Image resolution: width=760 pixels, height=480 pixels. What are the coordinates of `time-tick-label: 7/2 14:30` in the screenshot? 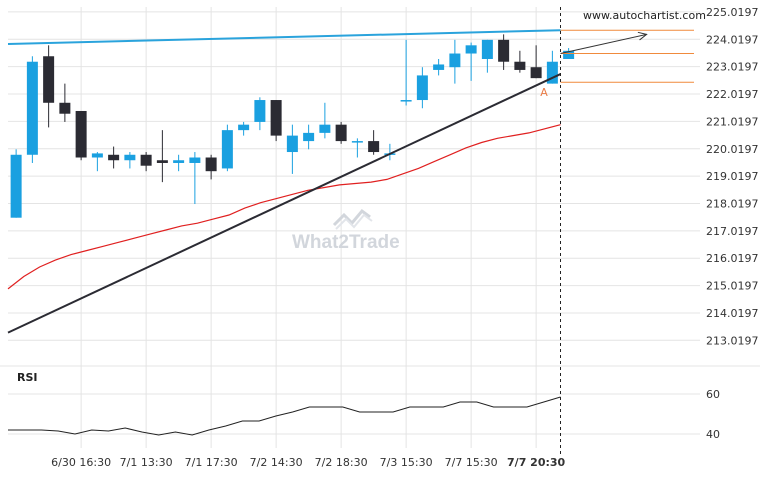 It's located at (276, 462).